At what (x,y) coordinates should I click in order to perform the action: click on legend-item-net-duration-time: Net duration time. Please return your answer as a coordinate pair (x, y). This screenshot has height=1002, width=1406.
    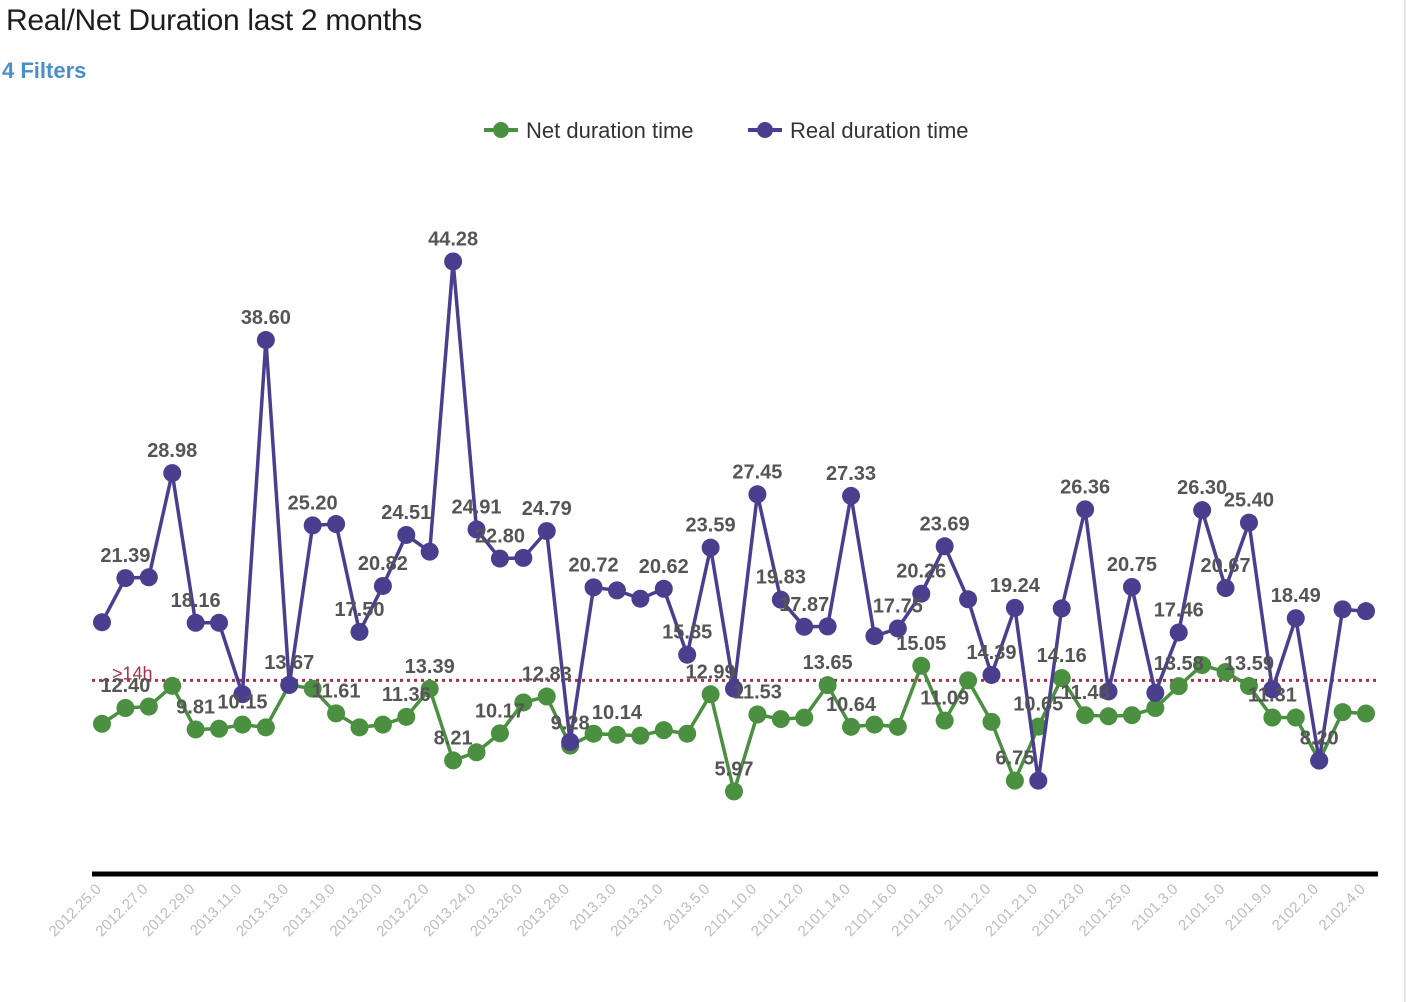
    Looking at the image, I should click on (589, 130).